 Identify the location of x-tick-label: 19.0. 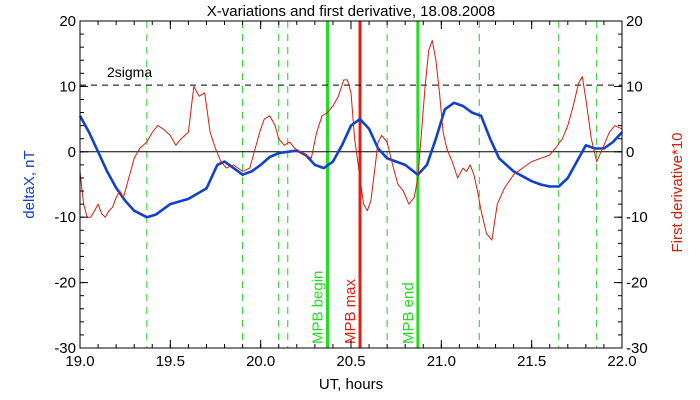
(79, 361).